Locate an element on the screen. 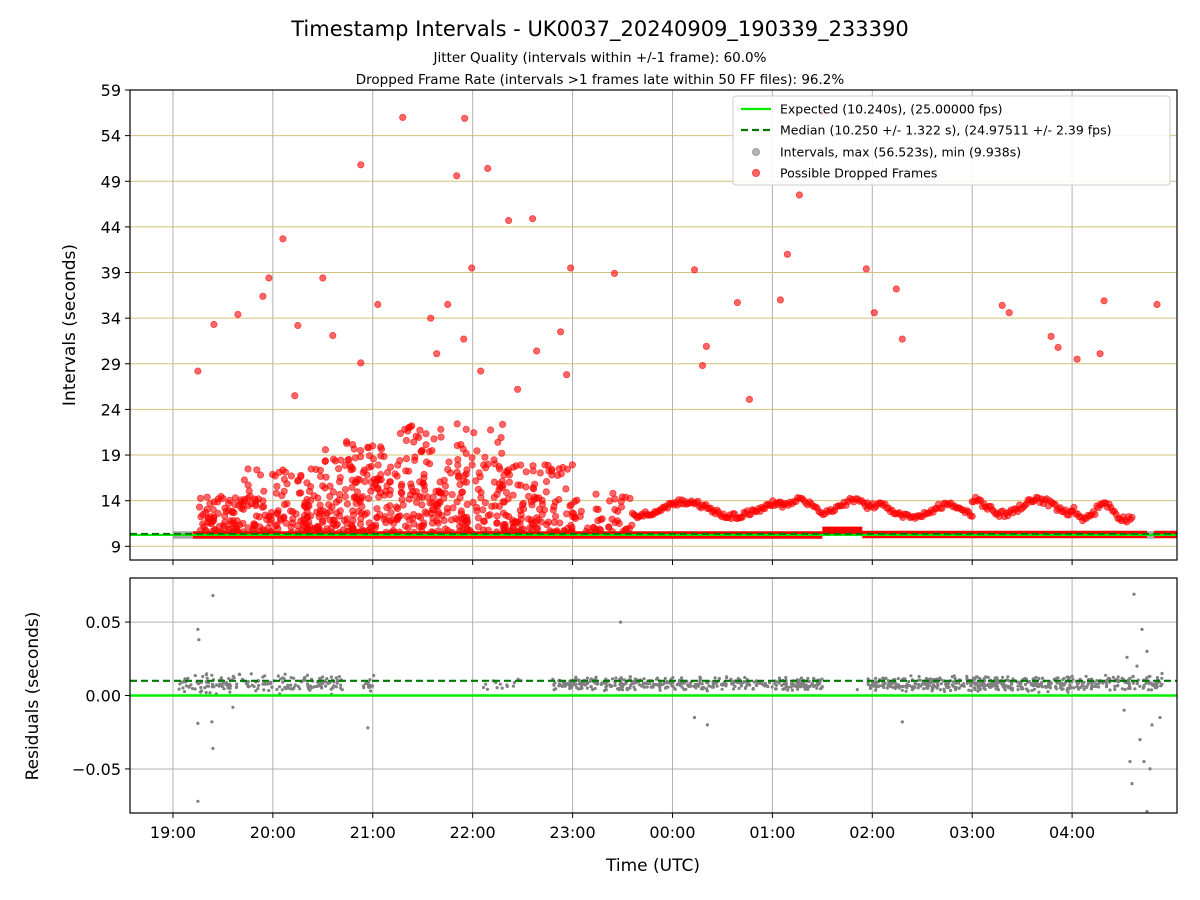 Image resolution: width=1200 pixels, height=900 pixels. intervals-reference-lines is located at coordinates (653, 534).